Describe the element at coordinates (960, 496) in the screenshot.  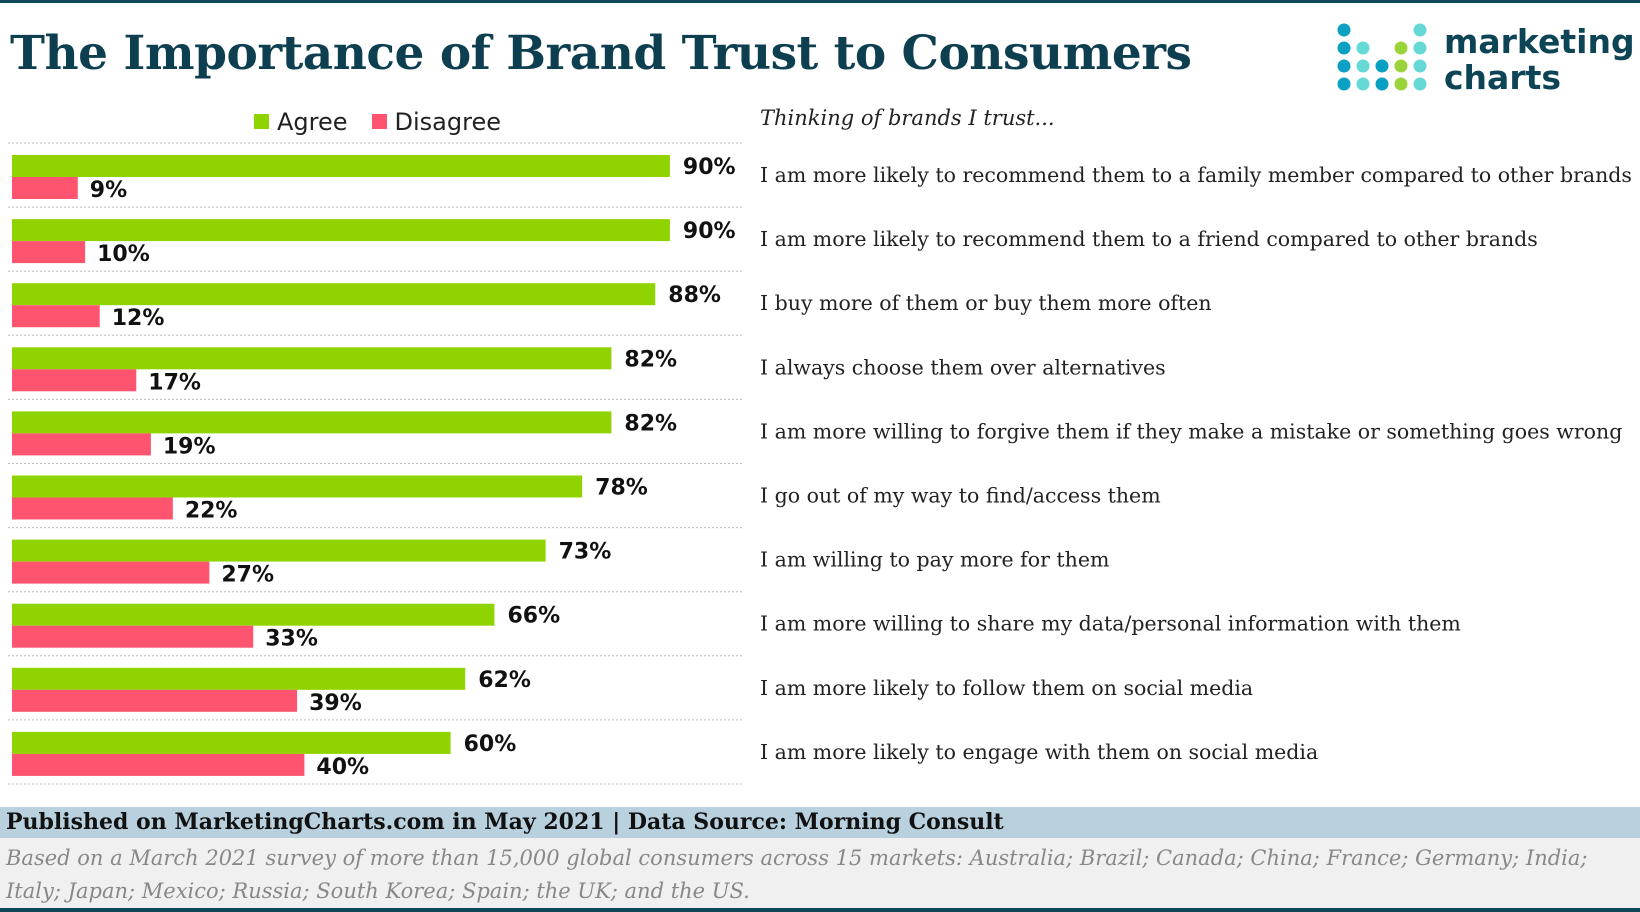
I see `category-label: I go out of my way to find/access them` at that location.